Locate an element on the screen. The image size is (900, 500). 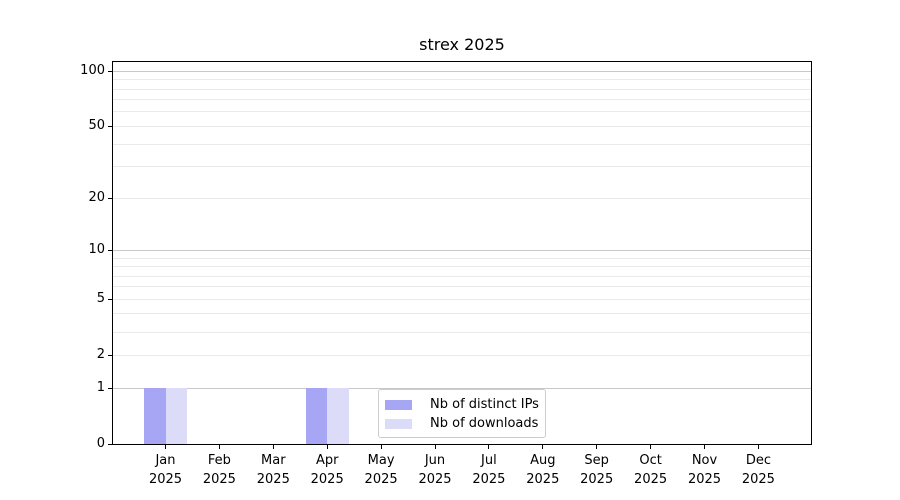
legend: Nb of distinct IPs Nb of downloads is located at coordinates (462, 413).